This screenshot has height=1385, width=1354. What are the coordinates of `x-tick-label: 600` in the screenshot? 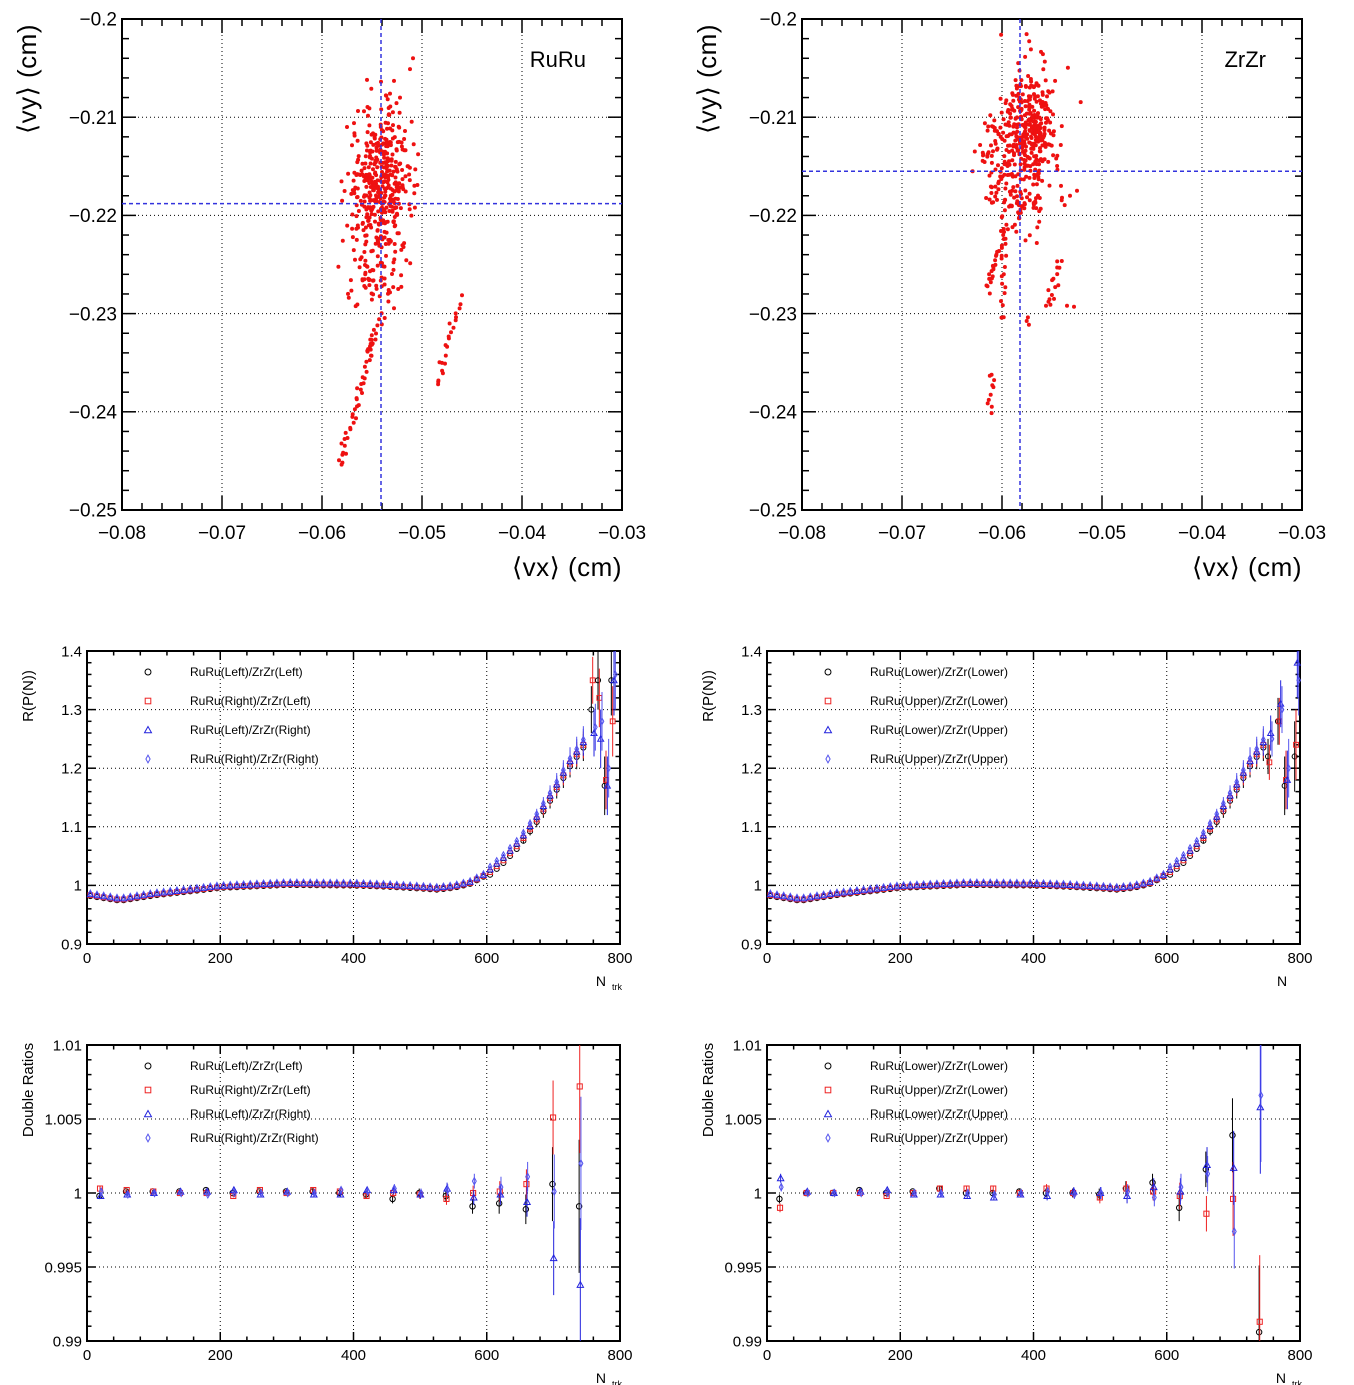 It's located at (1166, 1355).